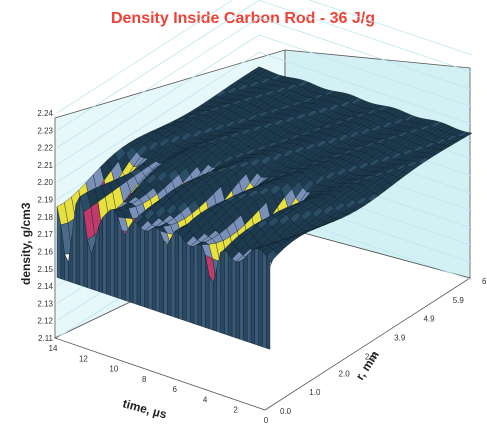  What do you see at coordinates (243, 18) in the screenshot?
I see `chart-title: Density Inside Carbon Rod - 36 J/g` at bounding box center [243, 18].